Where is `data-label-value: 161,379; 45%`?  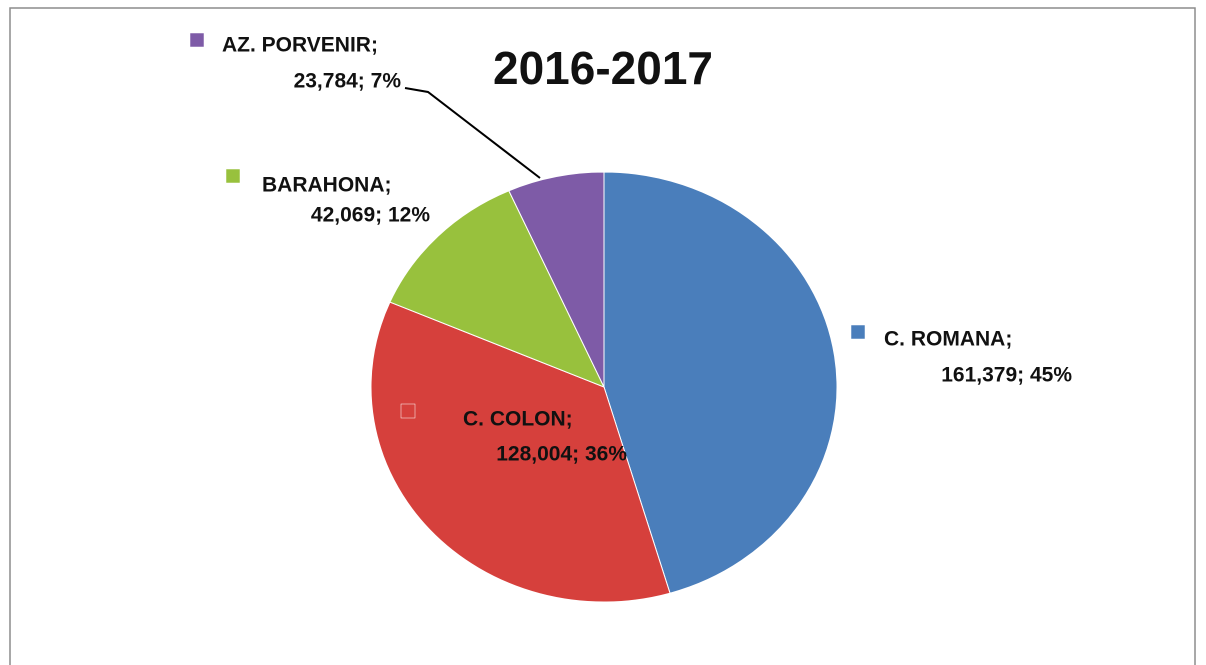 data-label-value: 161,379; 45% is located at coordinates (1006, 375).